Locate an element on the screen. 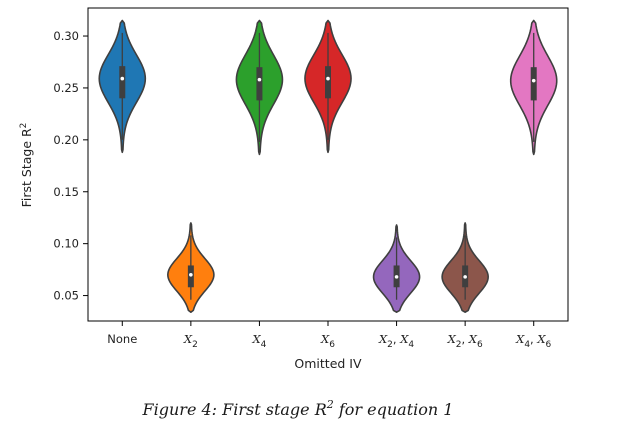  caption-math-sup: 2 is located at coordinates (330, 404).